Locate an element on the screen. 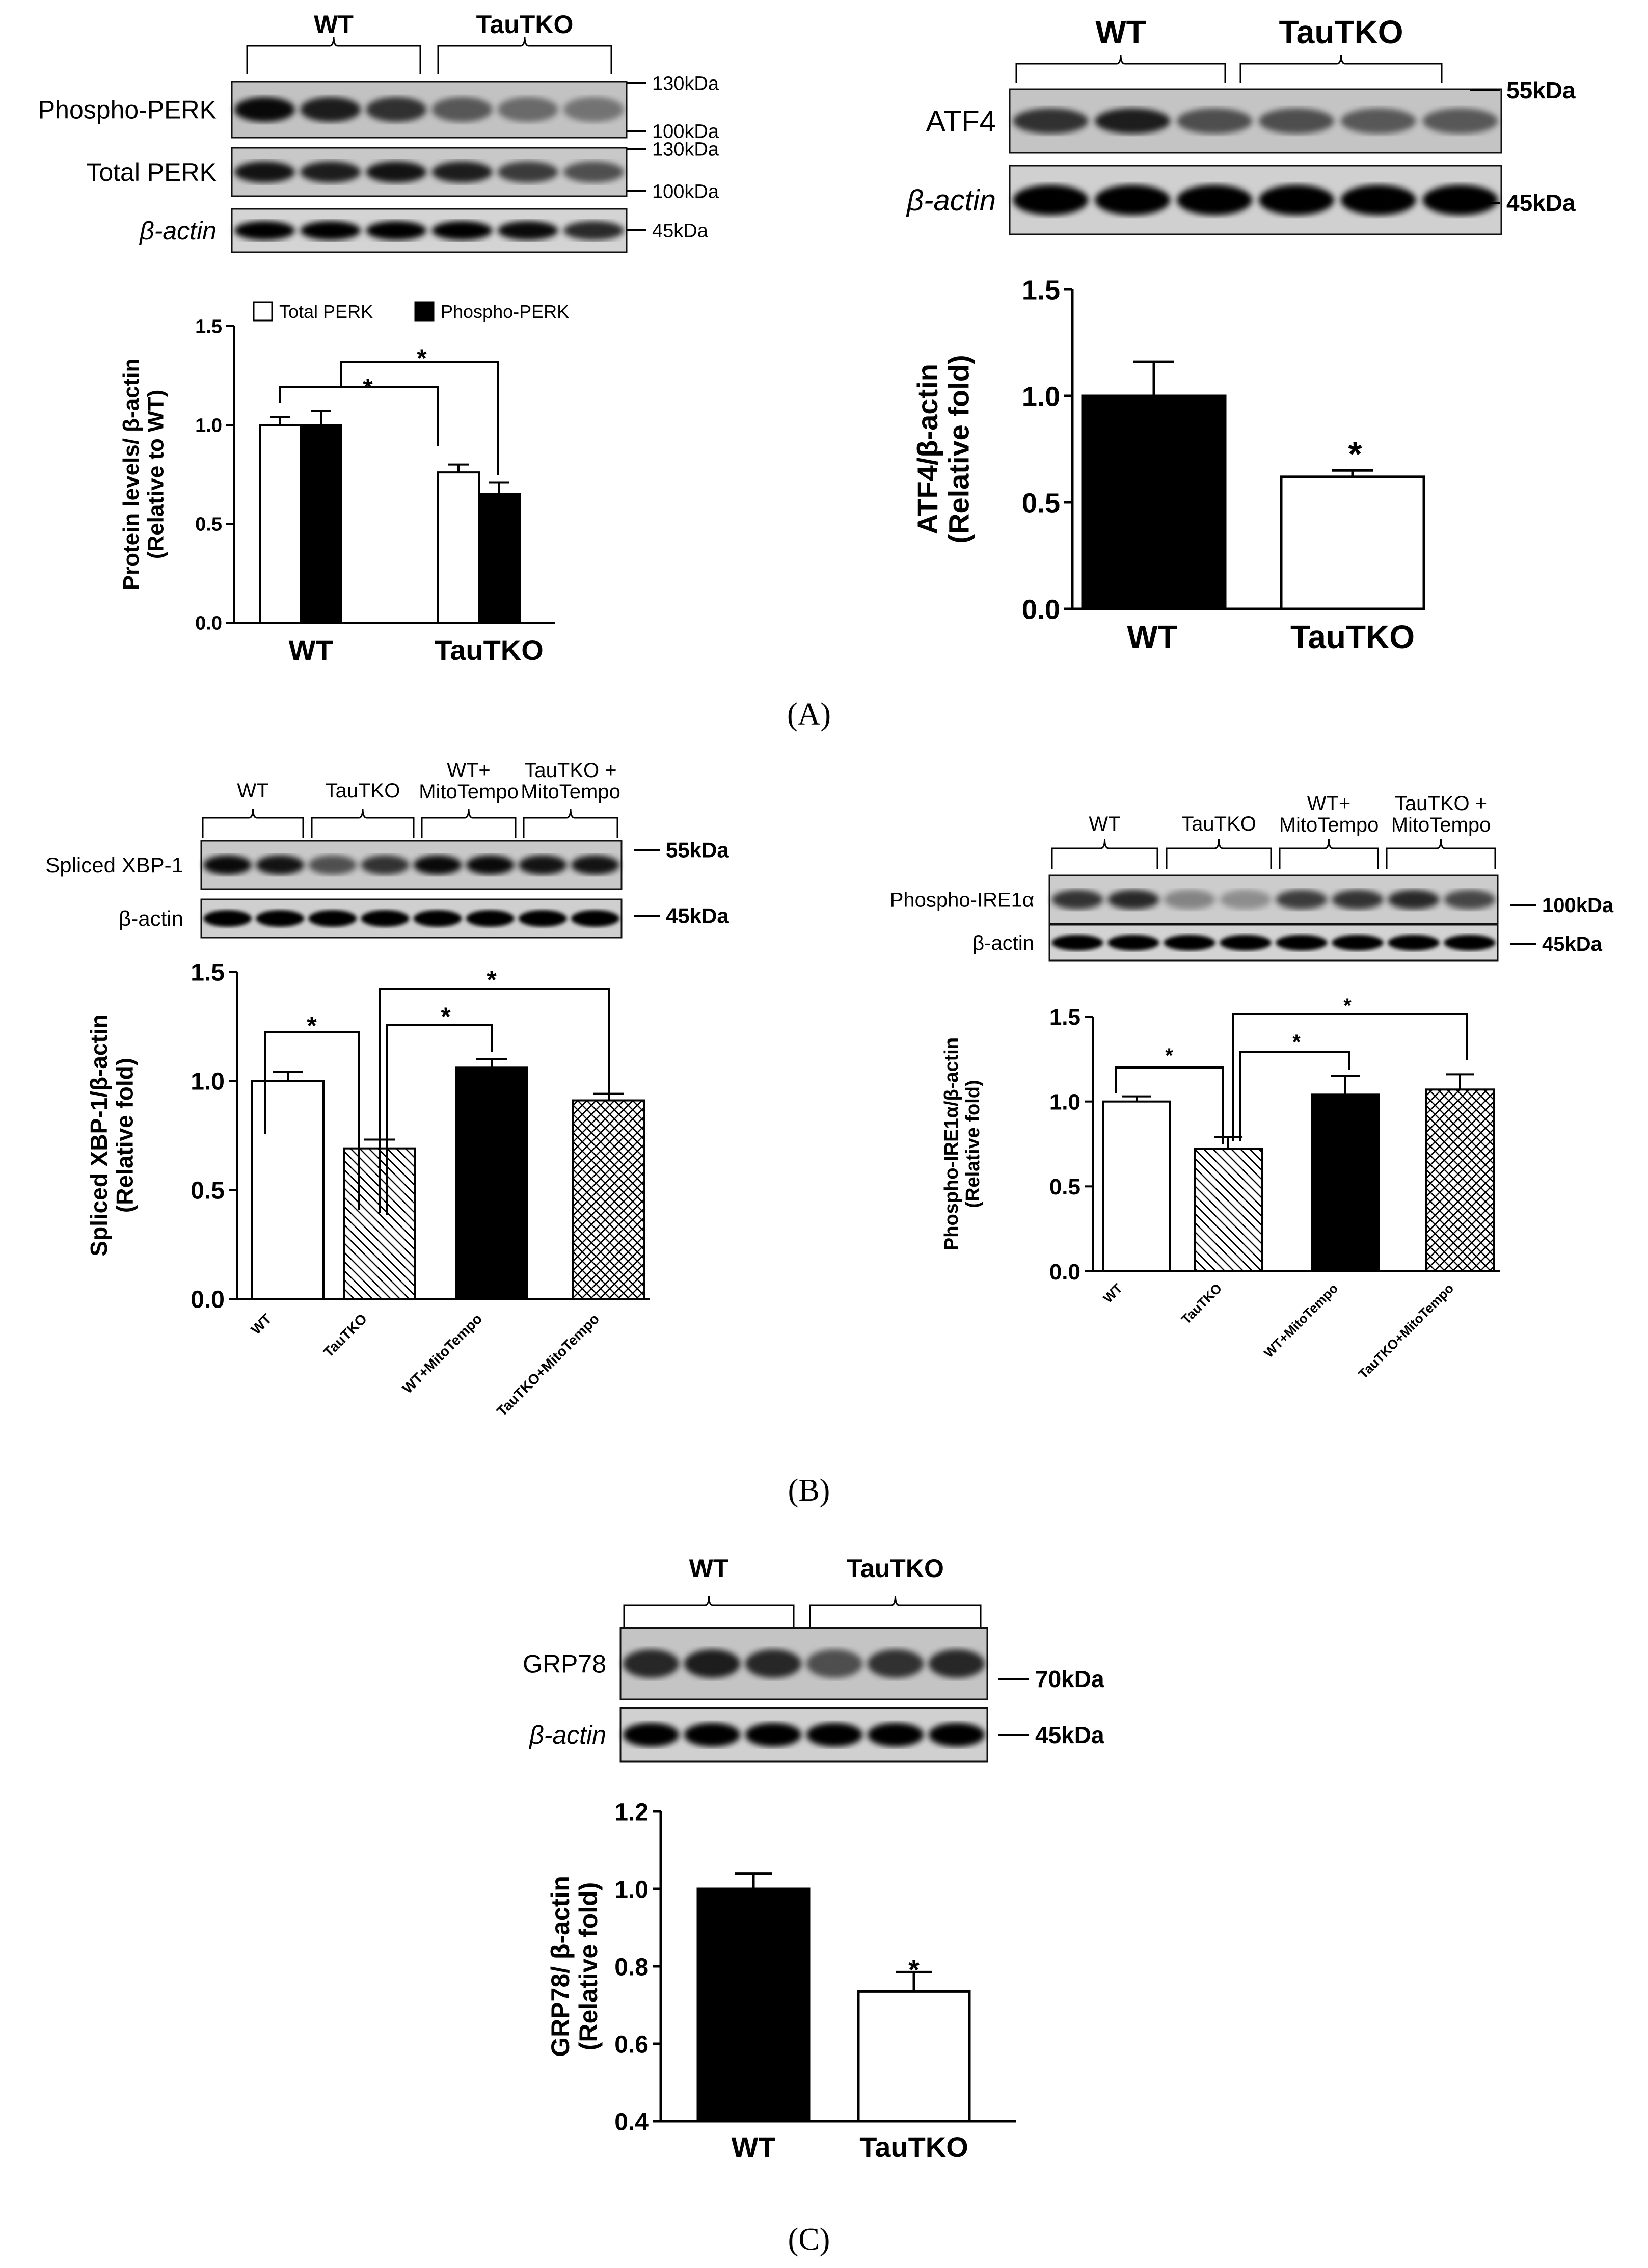 This screenshot has width=1648, height=2268. marker-label-xbp1-1: 45kDa is located at coordinates (697, 916).